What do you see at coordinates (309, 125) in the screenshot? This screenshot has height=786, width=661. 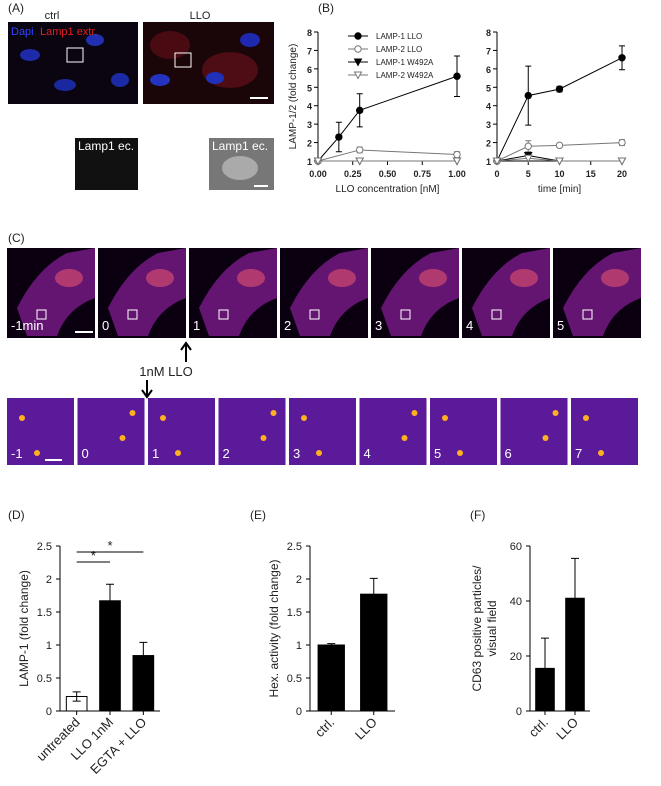 I see `y-tick-label: 3` at bounding box center [309, 125].